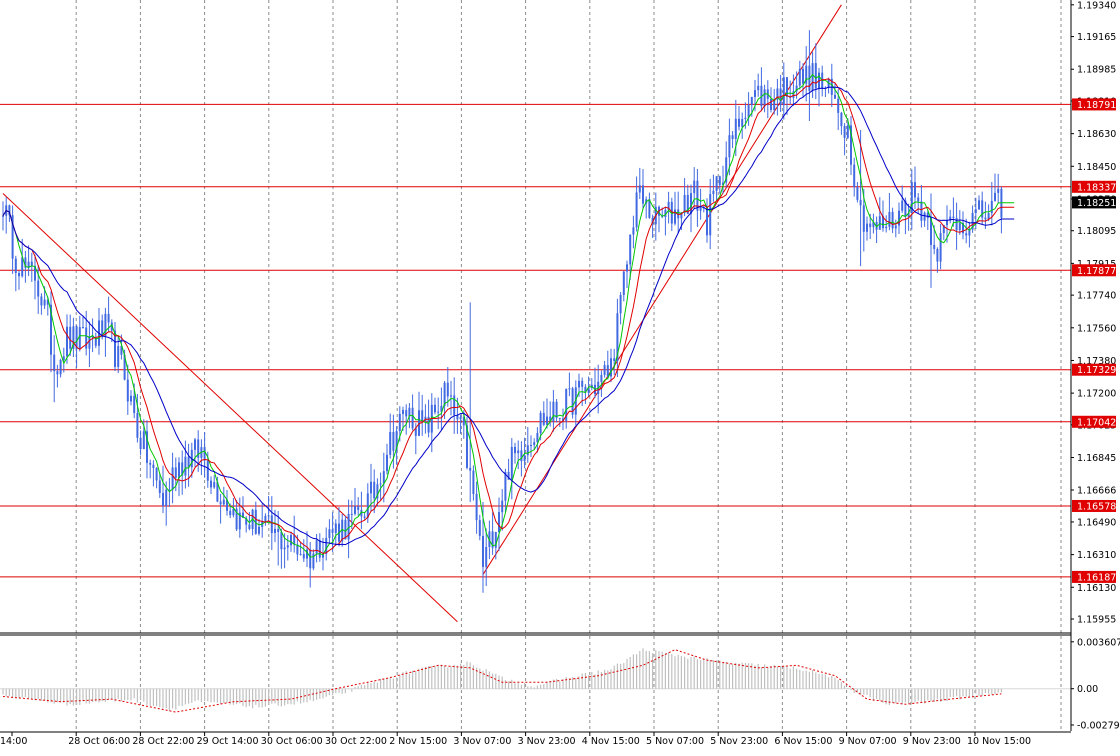 The image size is (1120, 756). What do you see at coordinates (535, 680) in the screenshot?
I see `indicator-panel` at bounding box center [535, 680].